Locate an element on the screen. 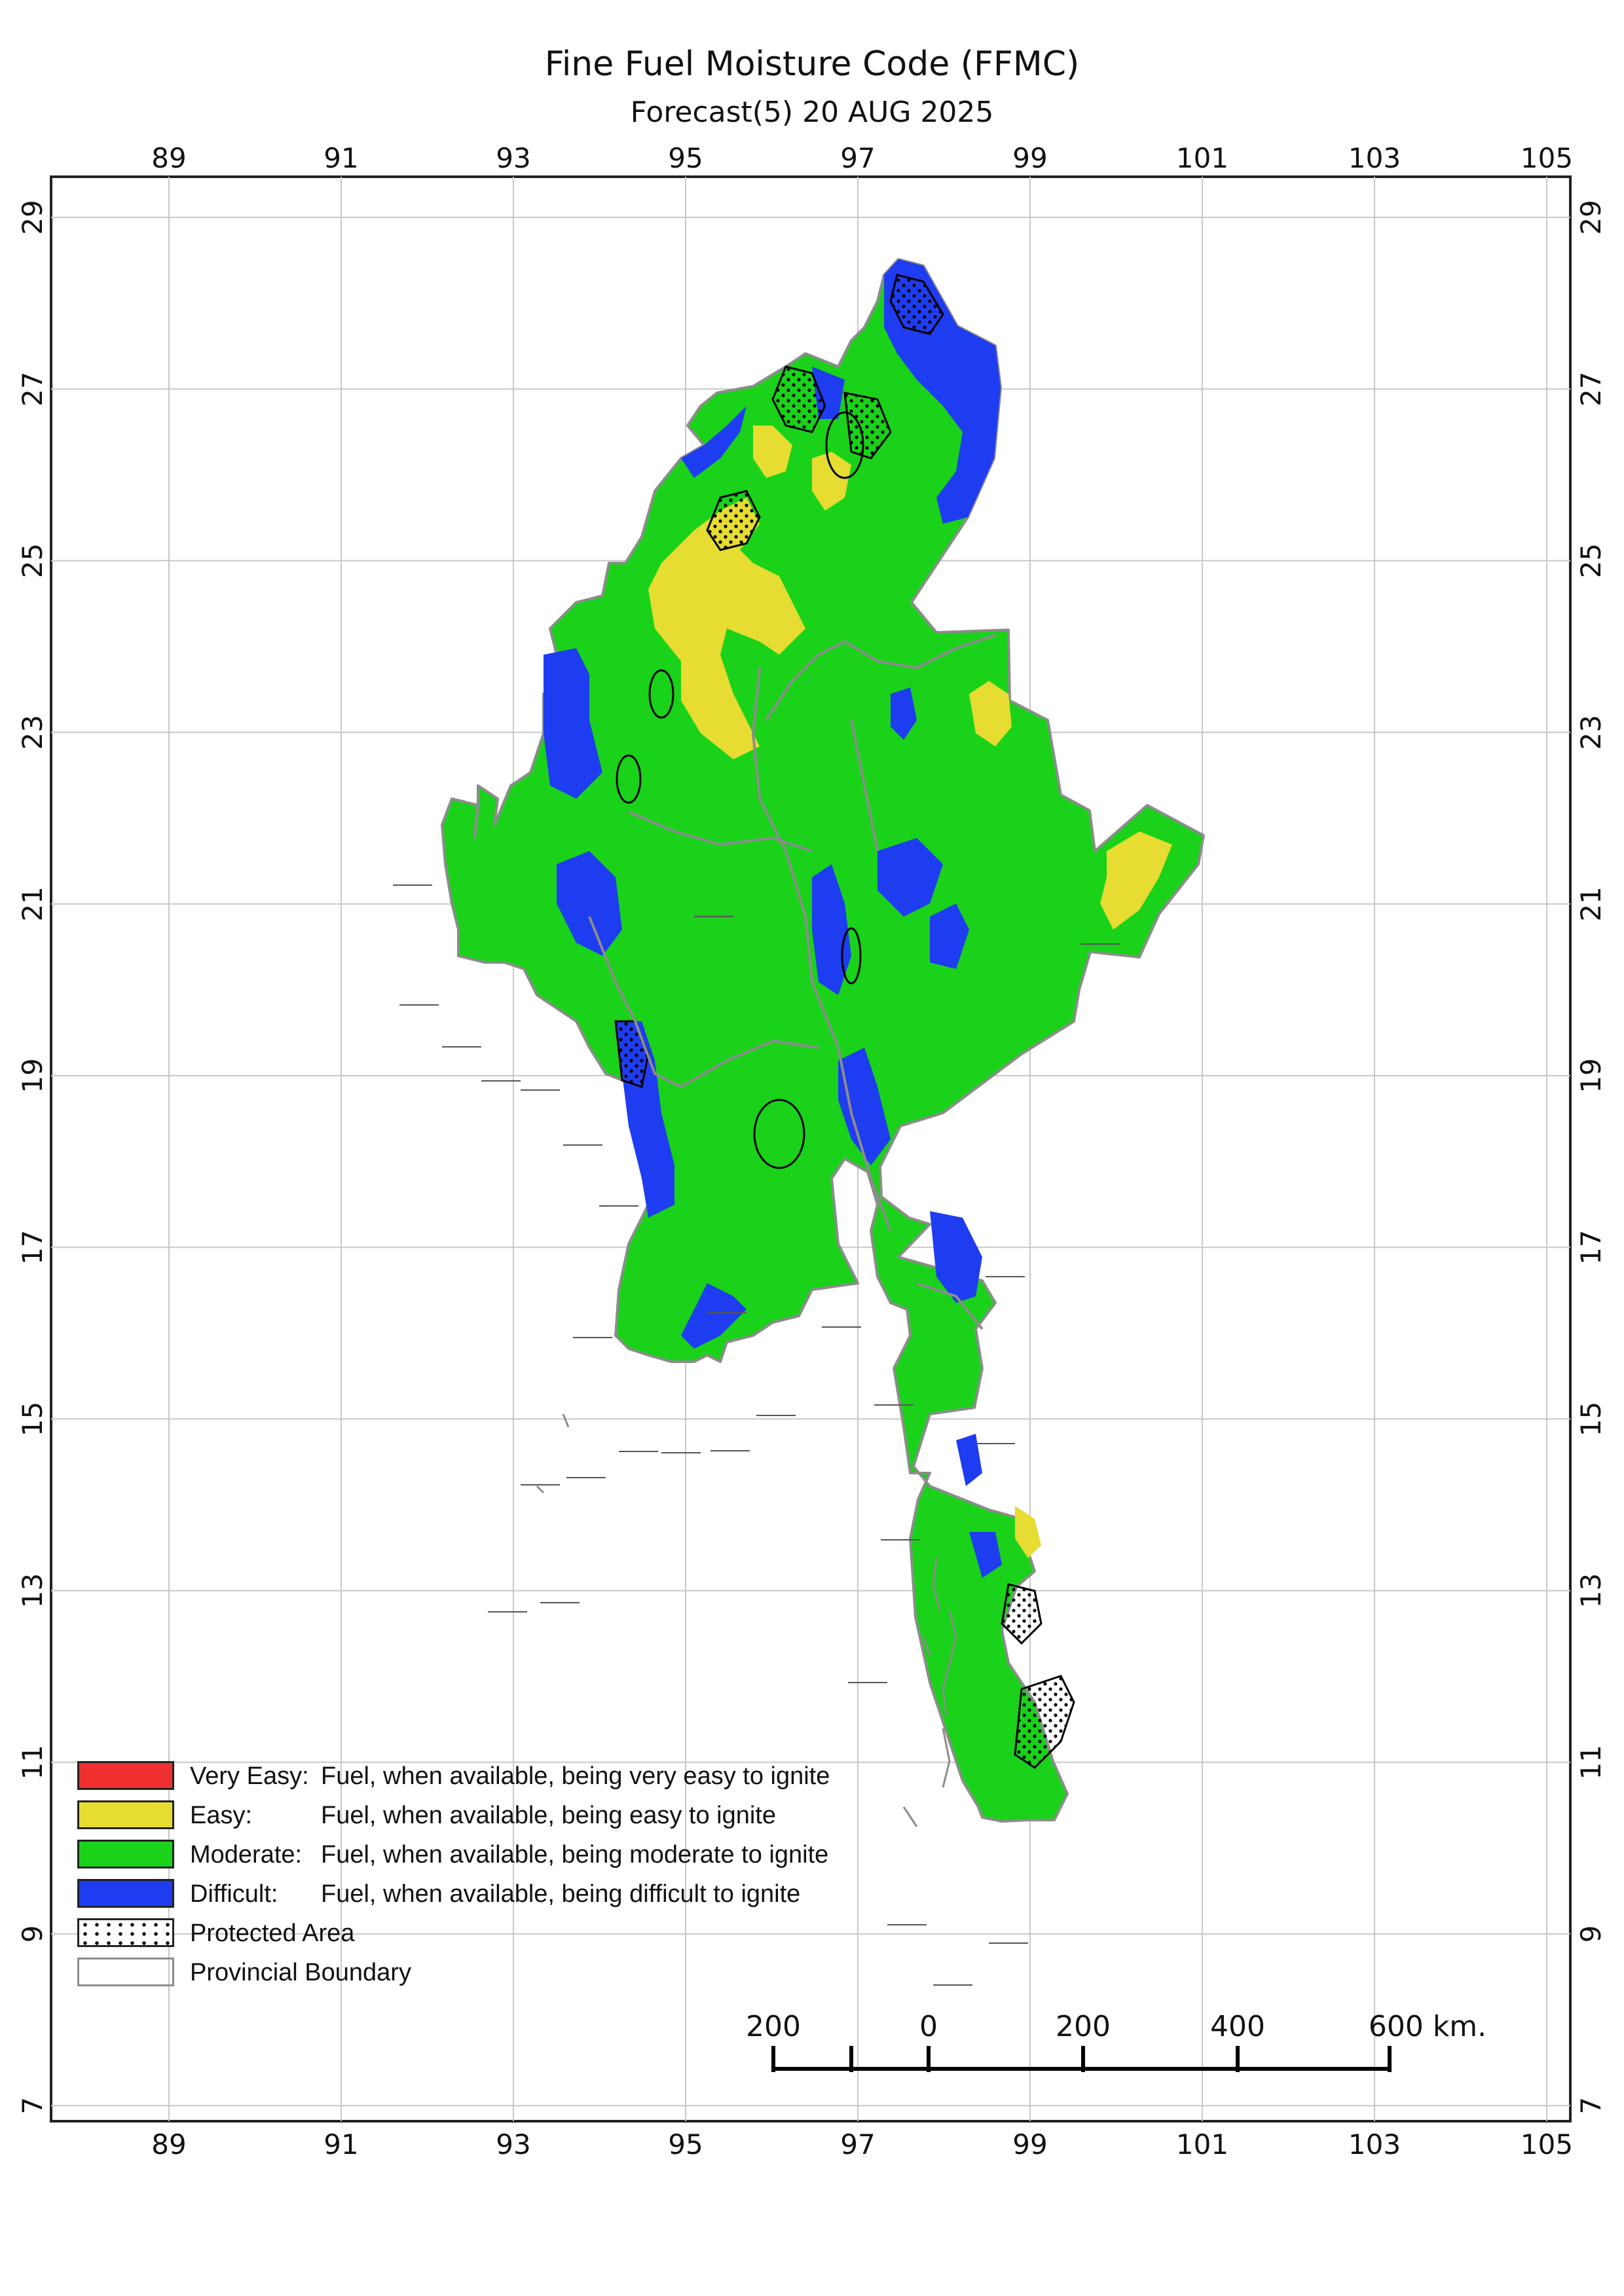  scale-label: 600 km. is located at coordinates (1427, 2026).